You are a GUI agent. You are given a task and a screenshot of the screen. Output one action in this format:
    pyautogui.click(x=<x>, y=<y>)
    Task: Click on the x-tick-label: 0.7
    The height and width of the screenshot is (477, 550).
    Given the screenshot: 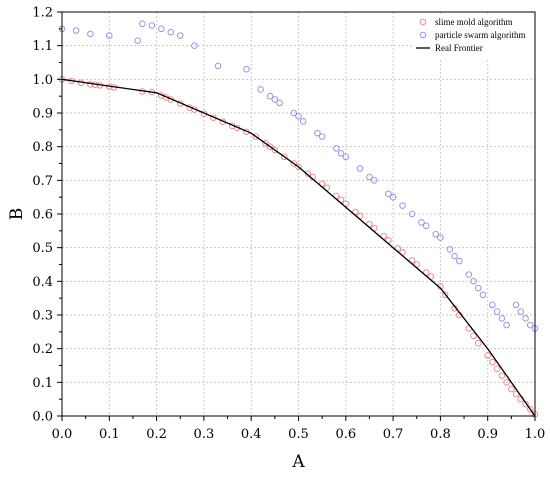 What is the action you would take?
    pyautogui.click(x=393, y=434)
    